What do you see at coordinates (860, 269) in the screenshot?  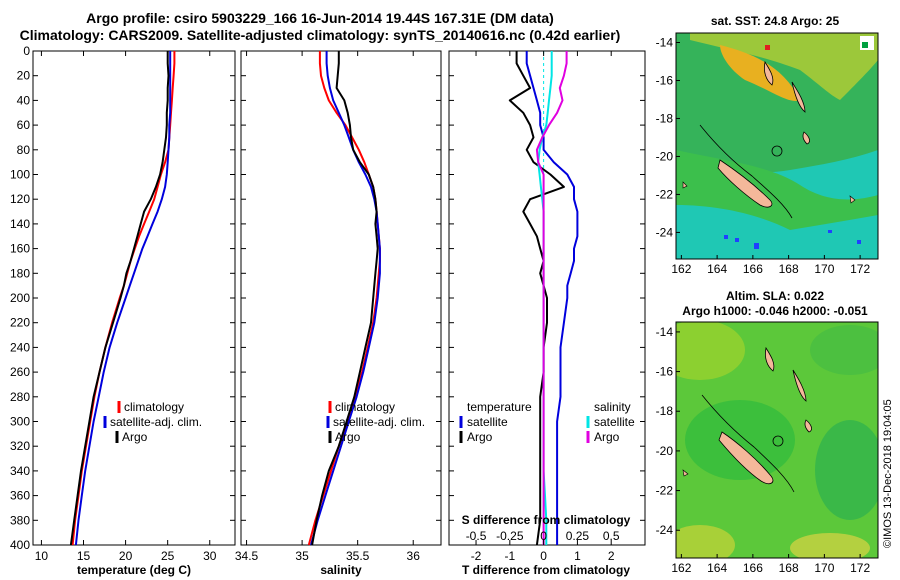 I see `sst-lon-label: 172` at bounding box center [860, 269].